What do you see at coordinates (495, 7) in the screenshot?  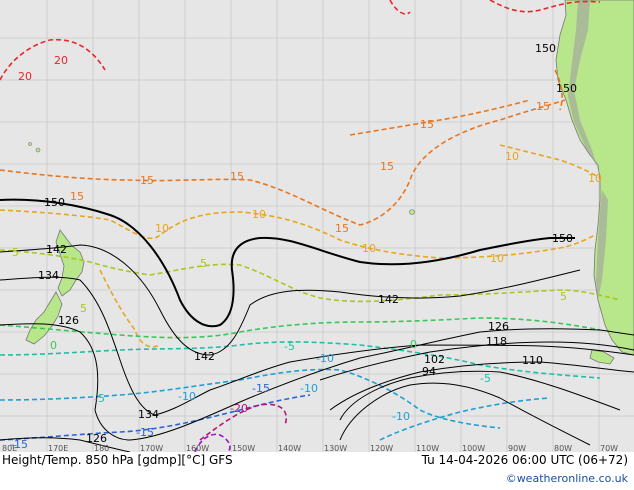 I see `isotherm-20-east` at bounding box center [495, 7].